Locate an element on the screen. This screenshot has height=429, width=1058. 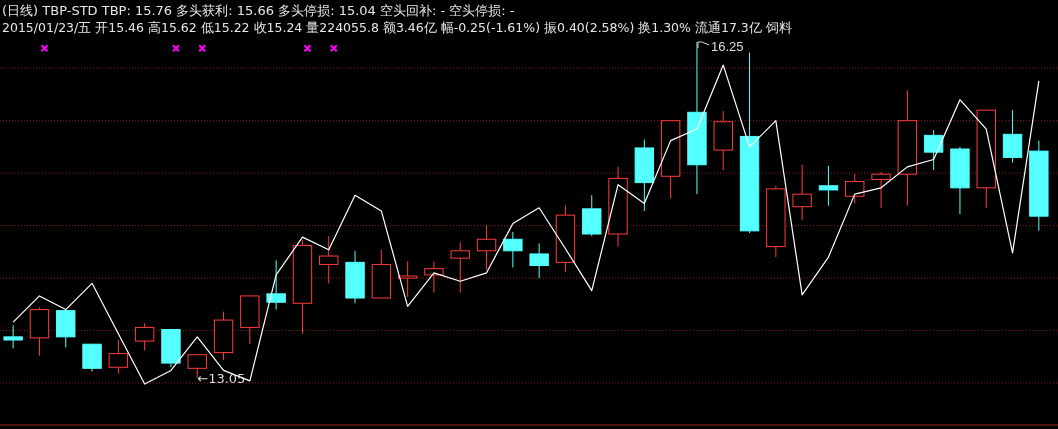
text: 2015/01/23/五 开15.46 高15.62 低15.22 收15.24 量224055.8 额3.46亿 幅-0.25(-1.61%) 振0.40(2.58%) 换1.30% 流通17.3亿 饲料 is located at coordinates (397, 27).